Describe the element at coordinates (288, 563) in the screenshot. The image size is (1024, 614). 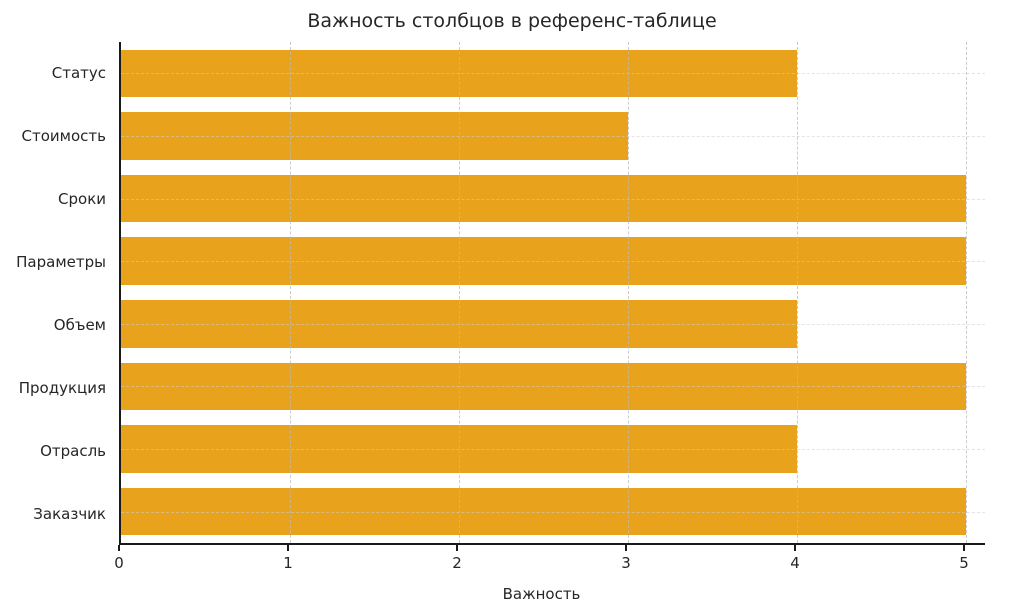
I see `x-tick-label: 1` at that location.